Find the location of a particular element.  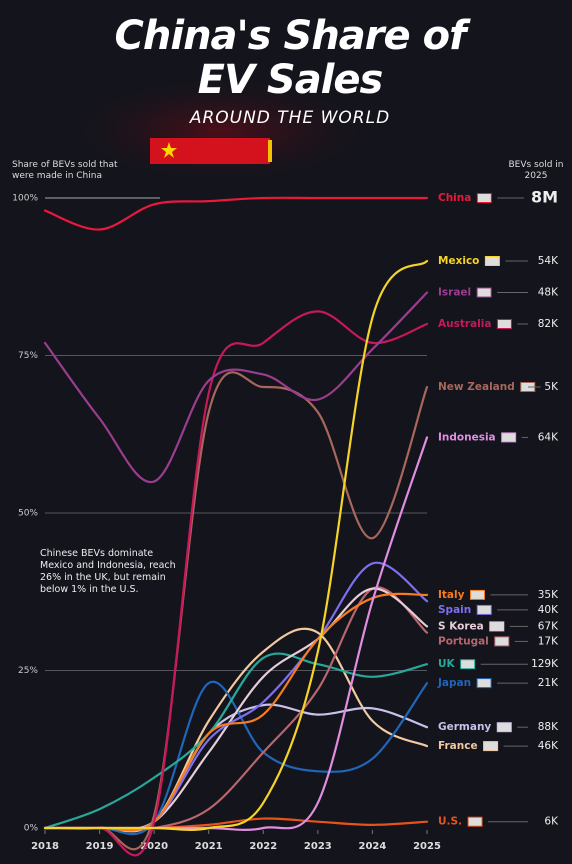

background-glow is located at coordinates (220, 130).